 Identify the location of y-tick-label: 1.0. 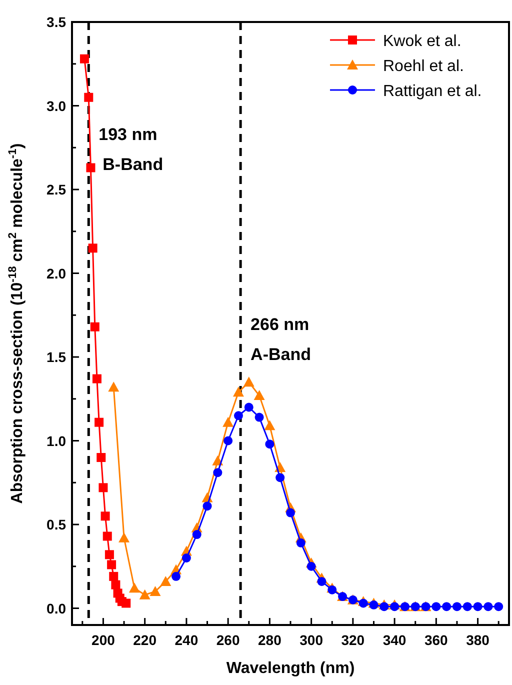
(56, 440).